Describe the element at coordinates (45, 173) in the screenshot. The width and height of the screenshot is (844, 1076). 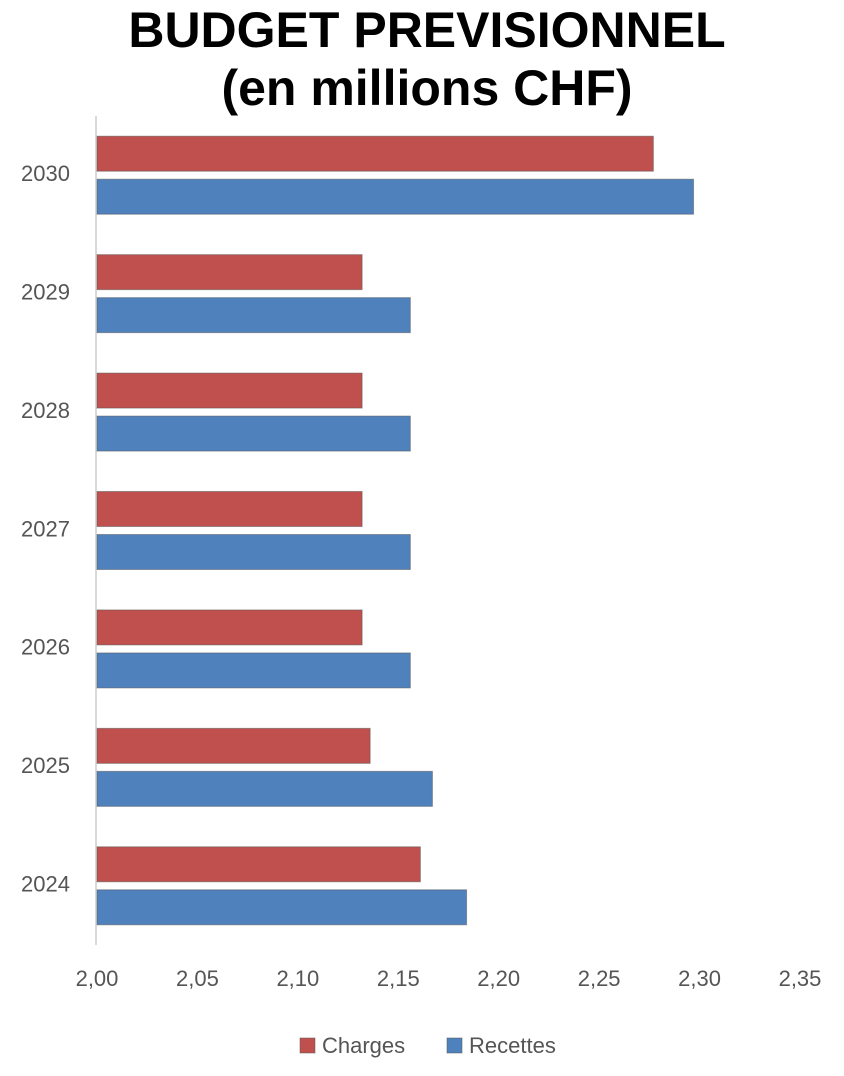
I see `y-tick-label: 2030` at that location.